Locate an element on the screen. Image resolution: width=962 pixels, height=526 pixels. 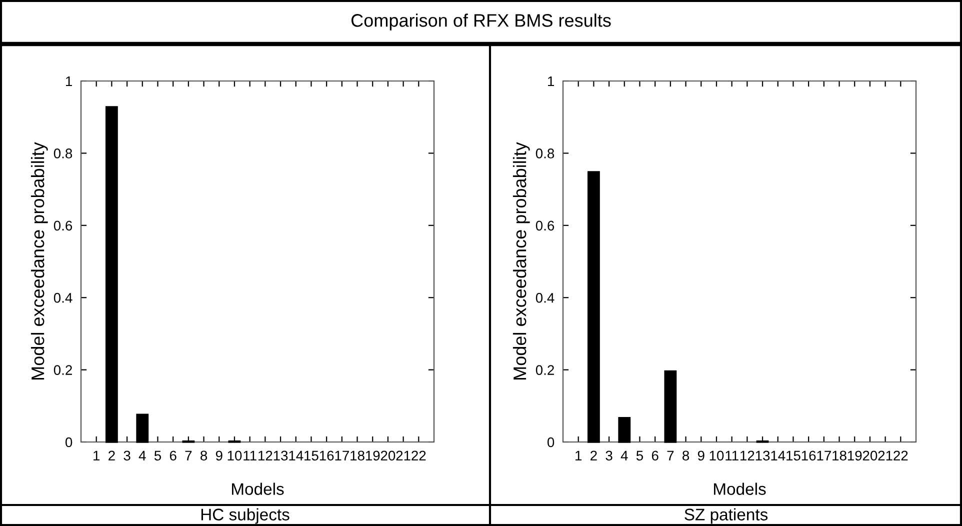
text: HC subjects is located at coordinates (245, 516).